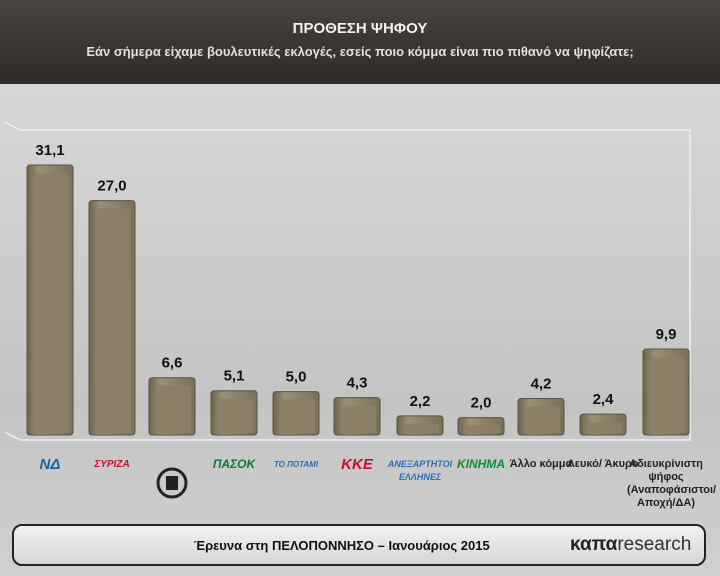 This screenshot has width=720, height=576. What do you see at coordinates (481, 403) in the screenshot?
I see `value-label: 2,0` at bounding box center [481, 403].